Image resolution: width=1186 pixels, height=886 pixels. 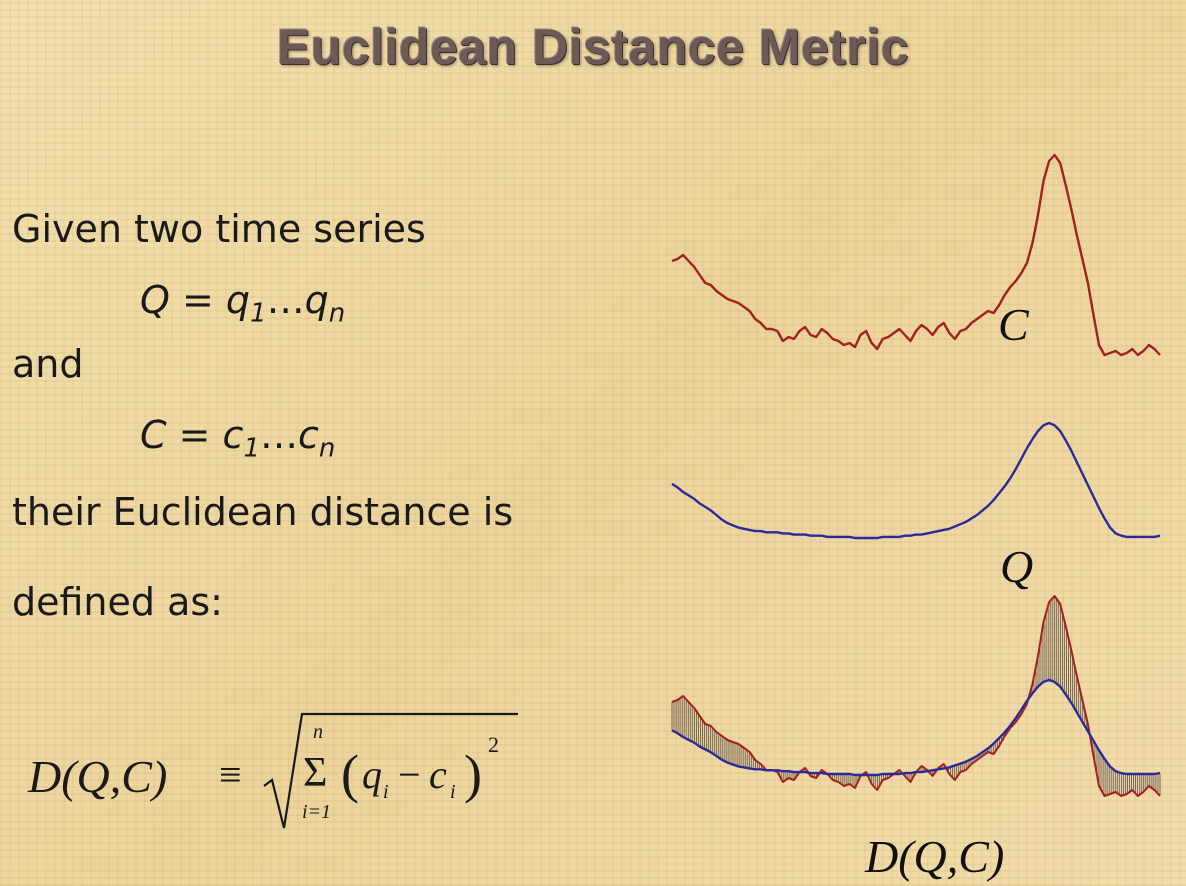 What do you see at coordinates (327, 448) in the screenshot?
I see `c-last-sub: n` at bounding box center [327, 448].